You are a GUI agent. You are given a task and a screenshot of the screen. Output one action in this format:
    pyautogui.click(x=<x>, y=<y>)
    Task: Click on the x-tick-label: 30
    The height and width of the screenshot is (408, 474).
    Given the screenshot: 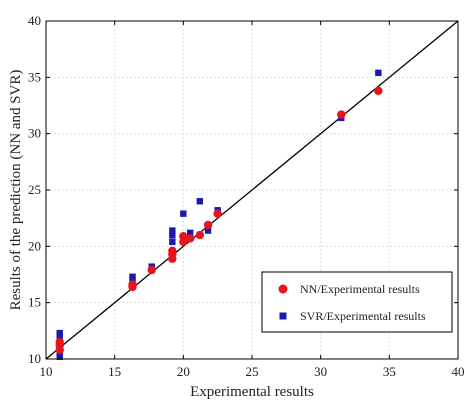 What is the action you would take?
    pyautogui.click(x=320, y=371)
    